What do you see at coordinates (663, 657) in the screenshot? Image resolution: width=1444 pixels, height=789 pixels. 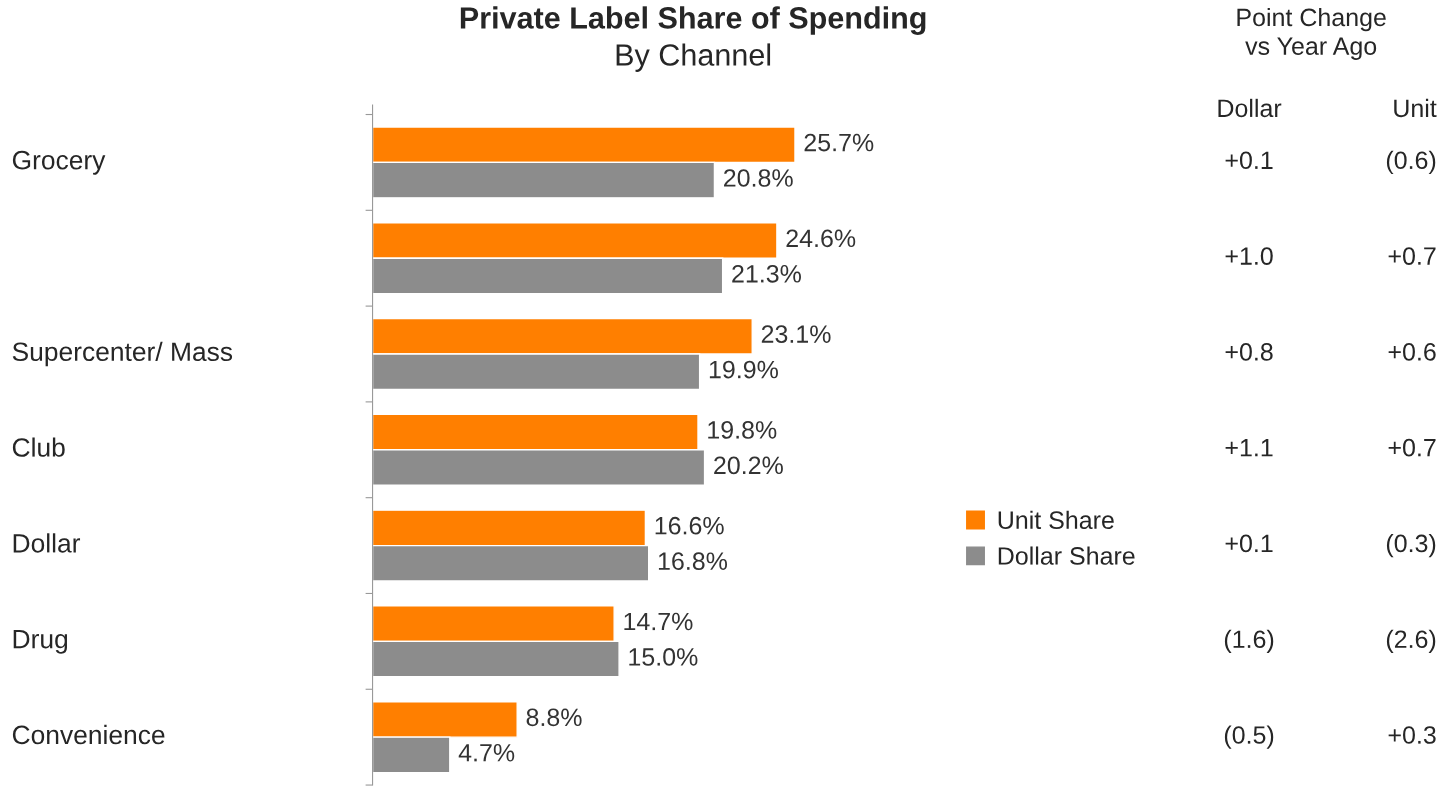 I see `data-label: 15.0%` at bounding box center [663, 657].